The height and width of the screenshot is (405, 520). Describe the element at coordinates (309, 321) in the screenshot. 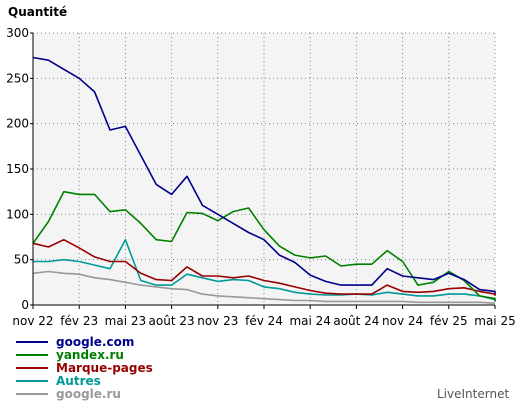

I see `x-tick-label: mai 24` at that location.